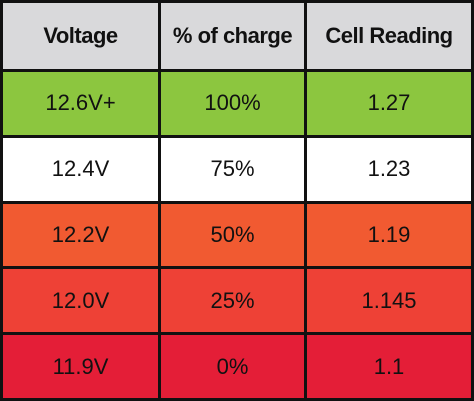 The height and width of the screenshot is (401, 474). Describe the element at coordinates (80, 235) in the screenshot. I see `table-cell: 12.2V` at that location.